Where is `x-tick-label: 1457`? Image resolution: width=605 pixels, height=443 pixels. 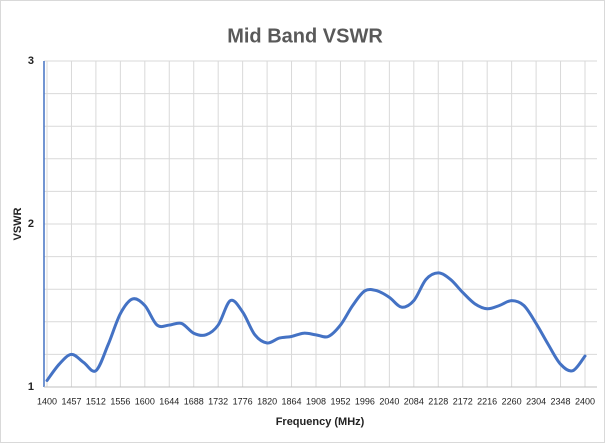 x-tick-label: 1457 is located at coordinates (71, 401).